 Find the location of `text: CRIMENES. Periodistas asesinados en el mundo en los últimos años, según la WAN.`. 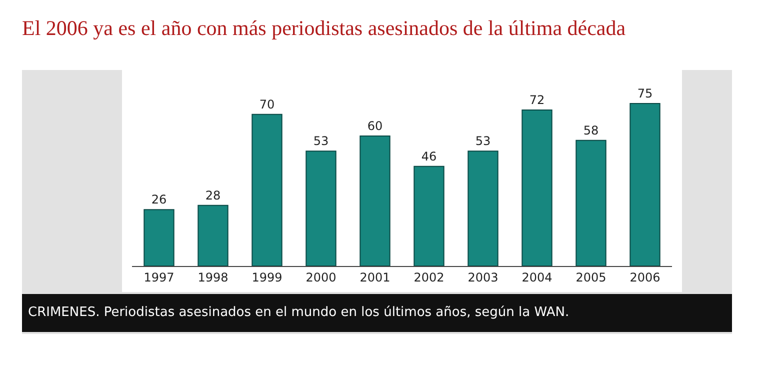

text: CRIMENES. Periodistas asesinados en el mundo en los últimos años, según la WAN. is located at coordinates (377, 313).